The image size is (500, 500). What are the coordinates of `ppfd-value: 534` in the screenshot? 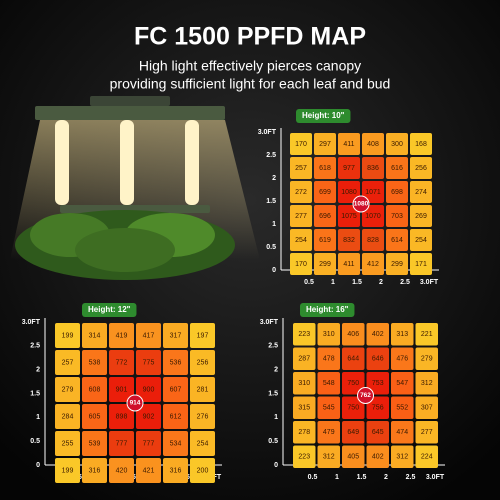 It's located at (176, 443).